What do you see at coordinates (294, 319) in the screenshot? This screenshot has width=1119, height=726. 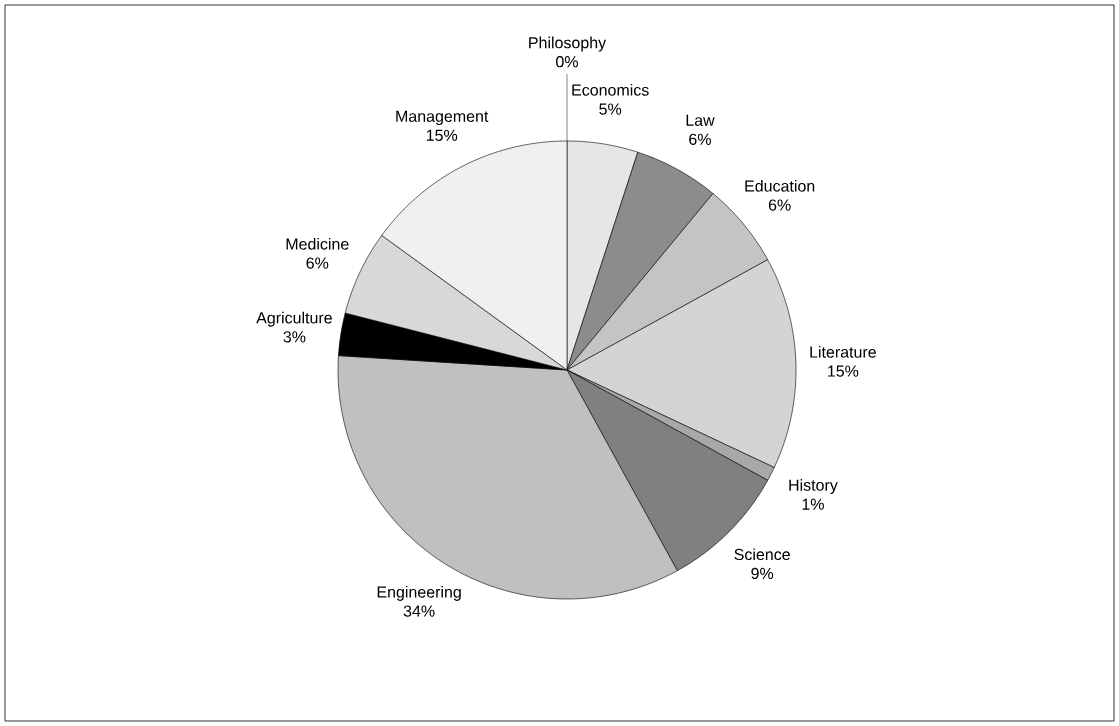 I see `slice-label: Agriculture` at bounding box center [294, 319].